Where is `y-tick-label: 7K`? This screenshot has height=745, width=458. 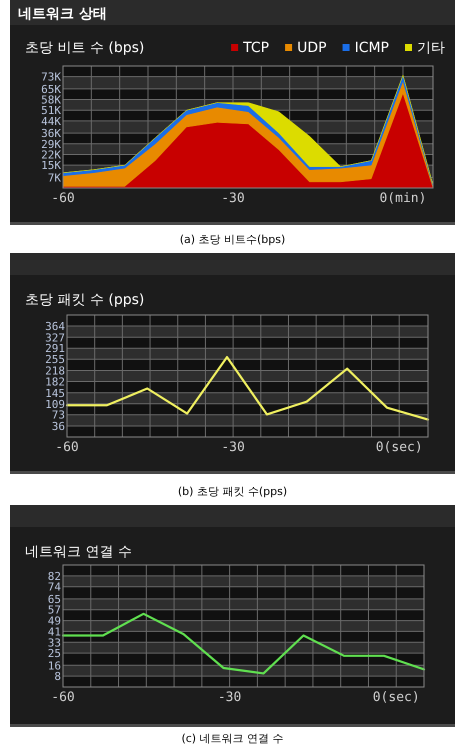
y-tick-label: 7K is located at coordinates (55, 177).